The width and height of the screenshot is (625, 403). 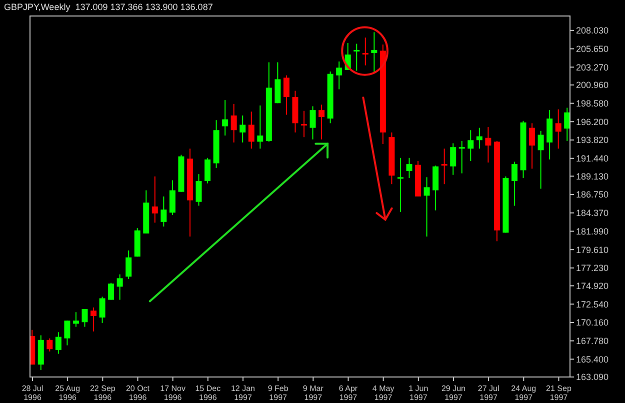 What do you see at coordinates (592, 377) in the screenshot?
I see `y-tick-label: 163.090` at bounding box center [592, 377].